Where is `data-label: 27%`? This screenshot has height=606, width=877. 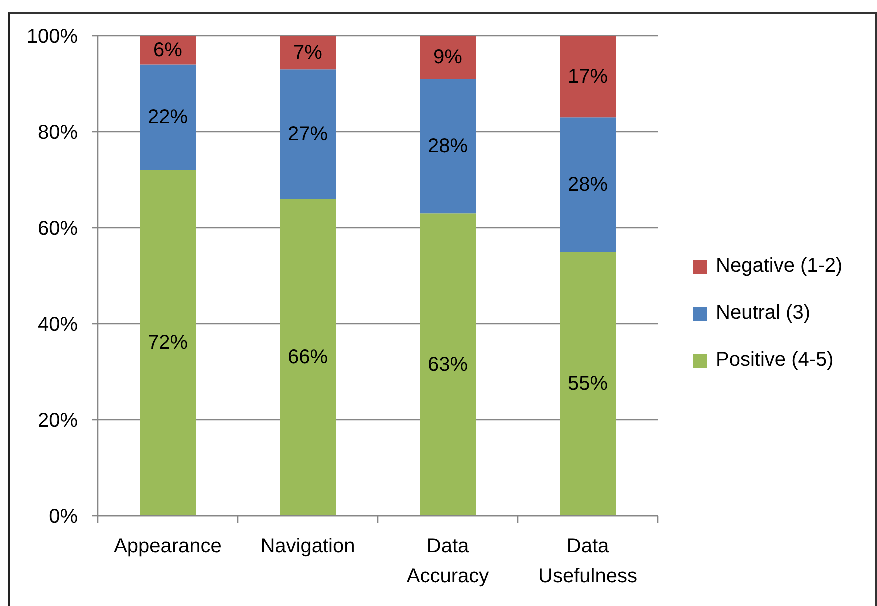
data-label: 27% is located at coordinates (308, 134).